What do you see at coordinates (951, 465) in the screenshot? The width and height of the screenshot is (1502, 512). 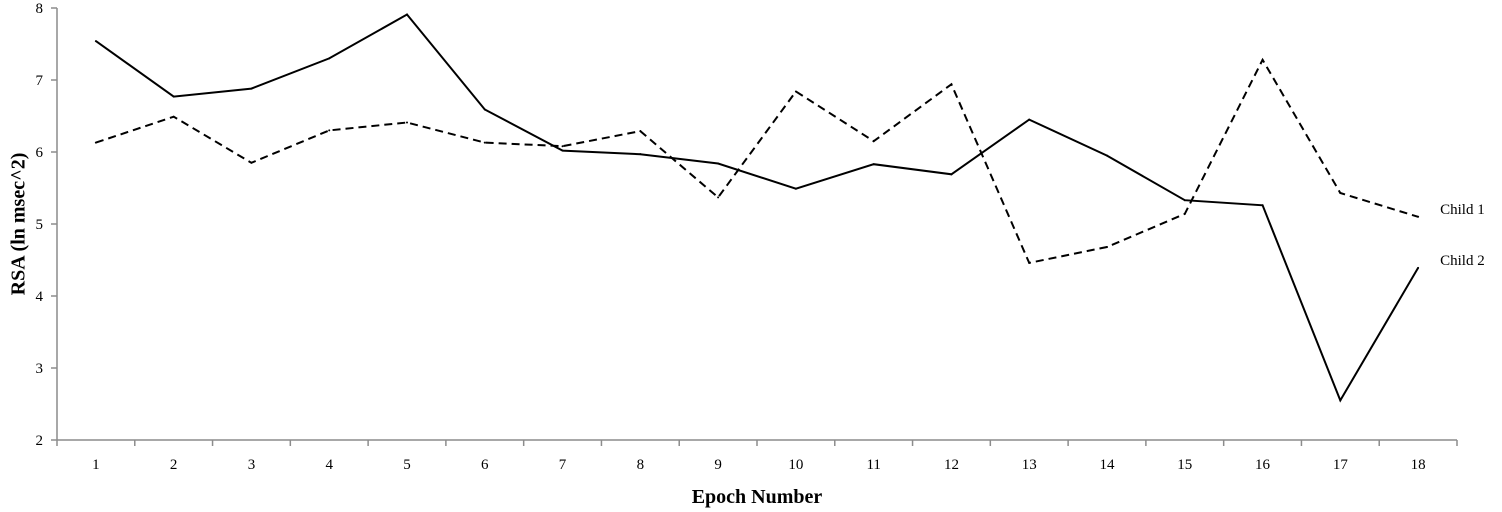 I see `x-tick-label: 12` at bounding box center [951, 465].